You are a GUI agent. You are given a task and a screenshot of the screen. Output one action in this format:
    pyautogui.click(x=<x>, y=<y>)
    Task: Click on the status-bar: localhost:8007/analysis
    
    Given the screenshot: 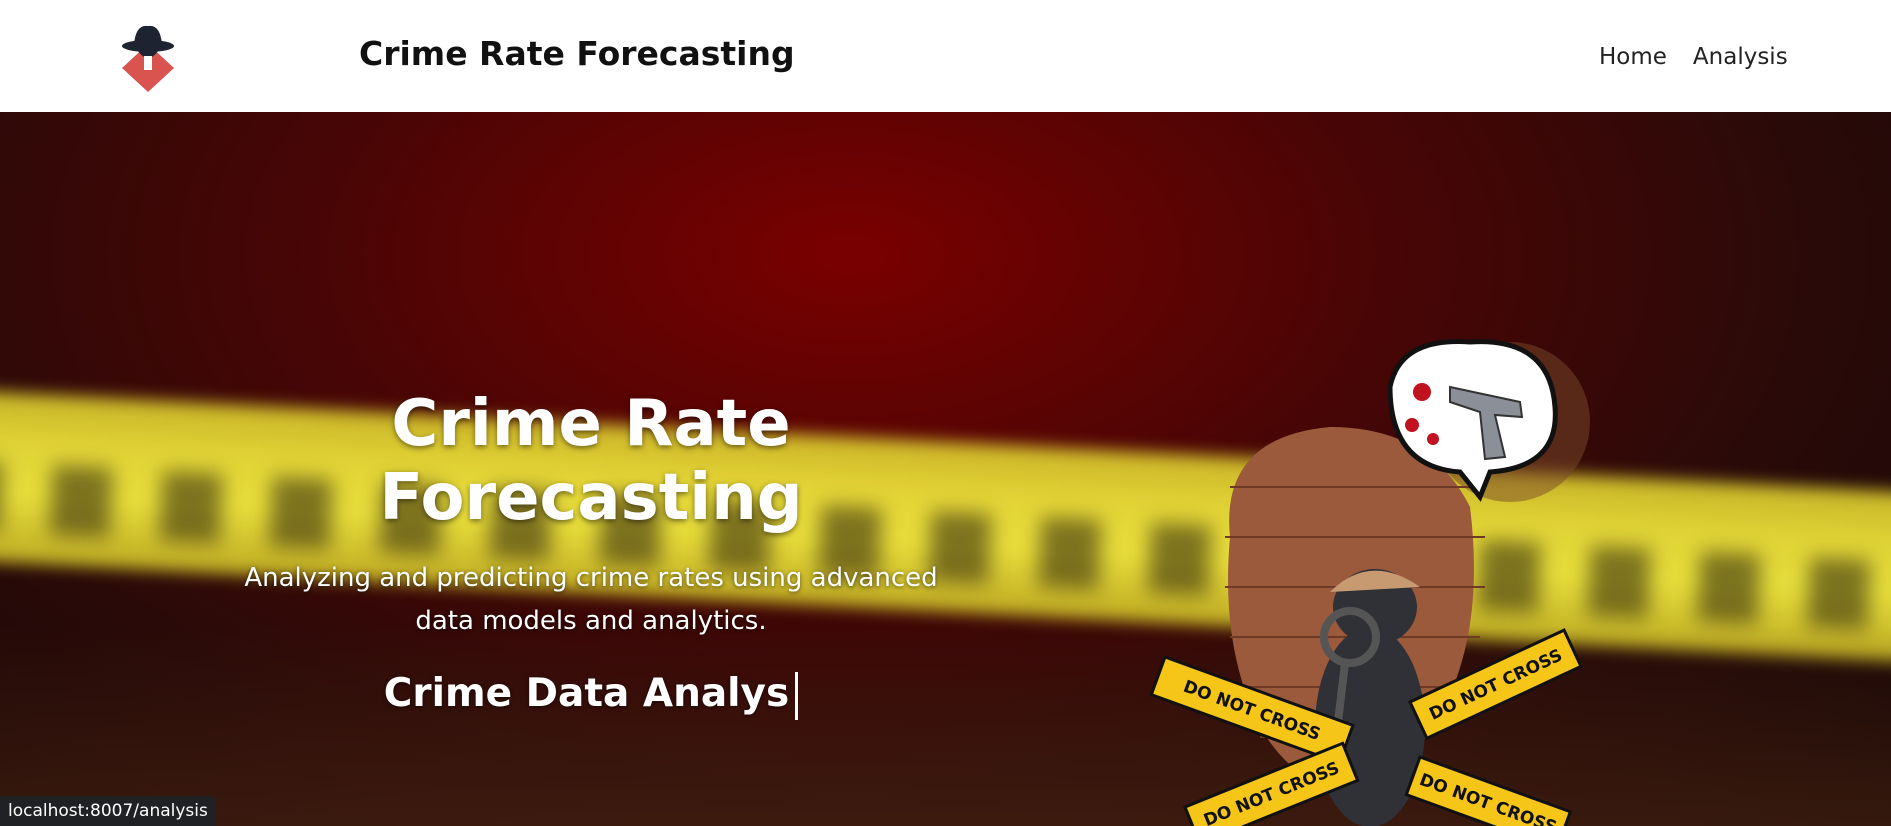 What is the action you would take?
    pyautogui.click(x=108, y=811)
    